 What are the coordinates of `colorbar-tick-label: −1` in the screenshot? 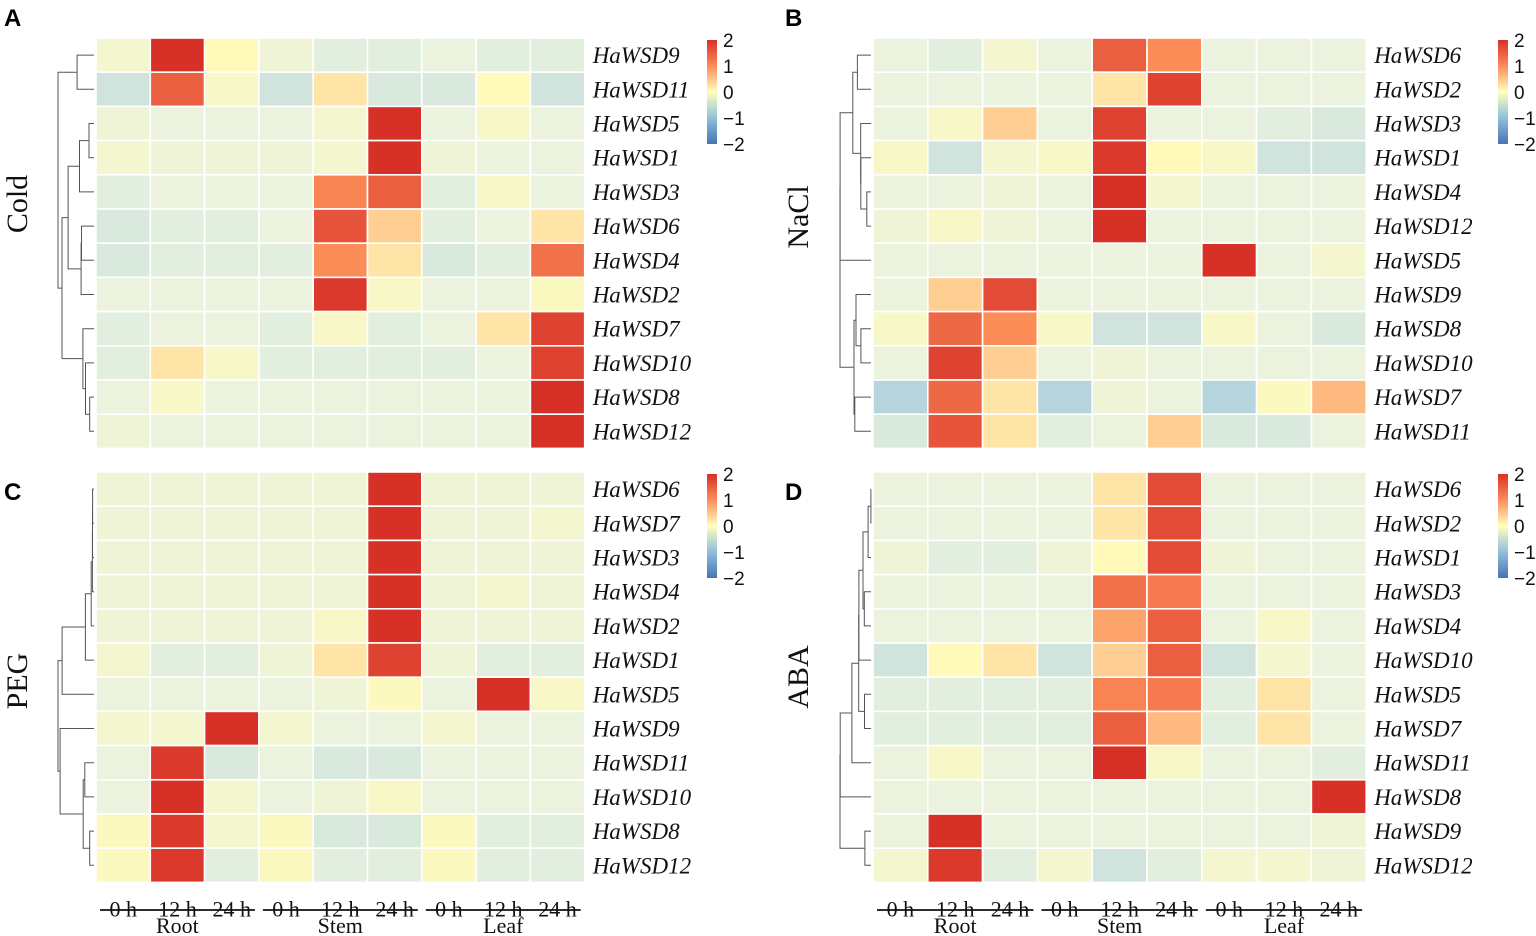 It's located at (734, 553).